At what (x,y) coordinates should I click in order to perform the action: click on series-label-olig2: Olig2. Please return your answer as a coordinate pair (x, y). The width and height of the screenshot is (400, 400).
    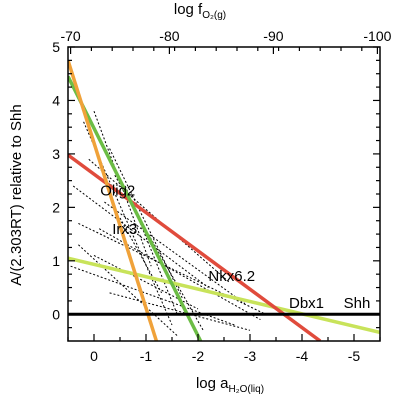
    Looking at the image, I should click on (117, 191).